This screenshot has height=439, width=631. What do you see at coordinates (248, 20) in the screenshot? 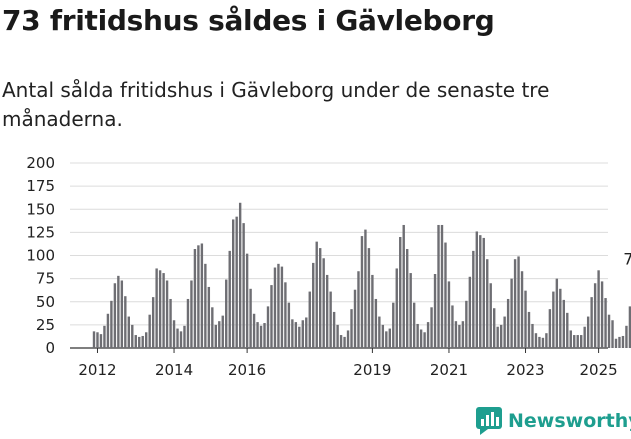
I see `chart-title: 73 fritidshus såldes i Gävleborg` at bounding box center [248, 20].